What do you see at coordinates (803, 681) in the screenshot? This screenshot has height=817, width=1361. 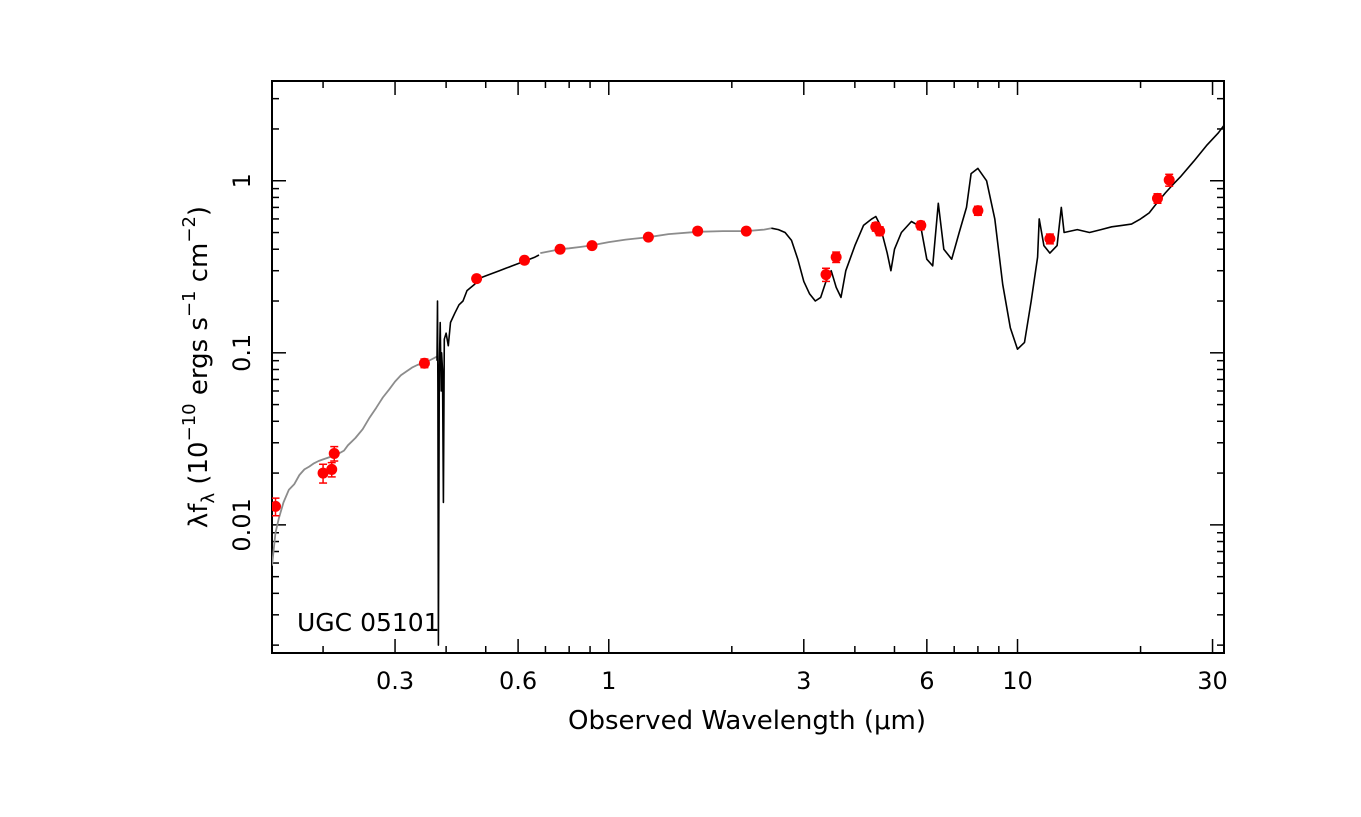 I see `x-tick-label: 3` at bounding box center [803, 681].